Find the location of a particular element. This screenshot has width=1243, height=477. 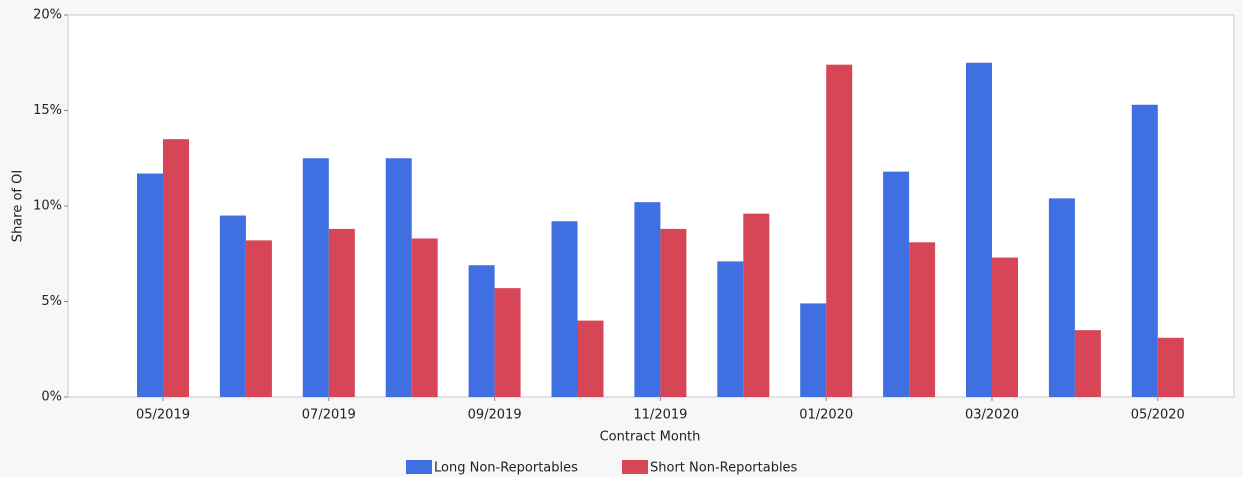

x-tick-label: 09/2019 is located at coordinates (495, 415).